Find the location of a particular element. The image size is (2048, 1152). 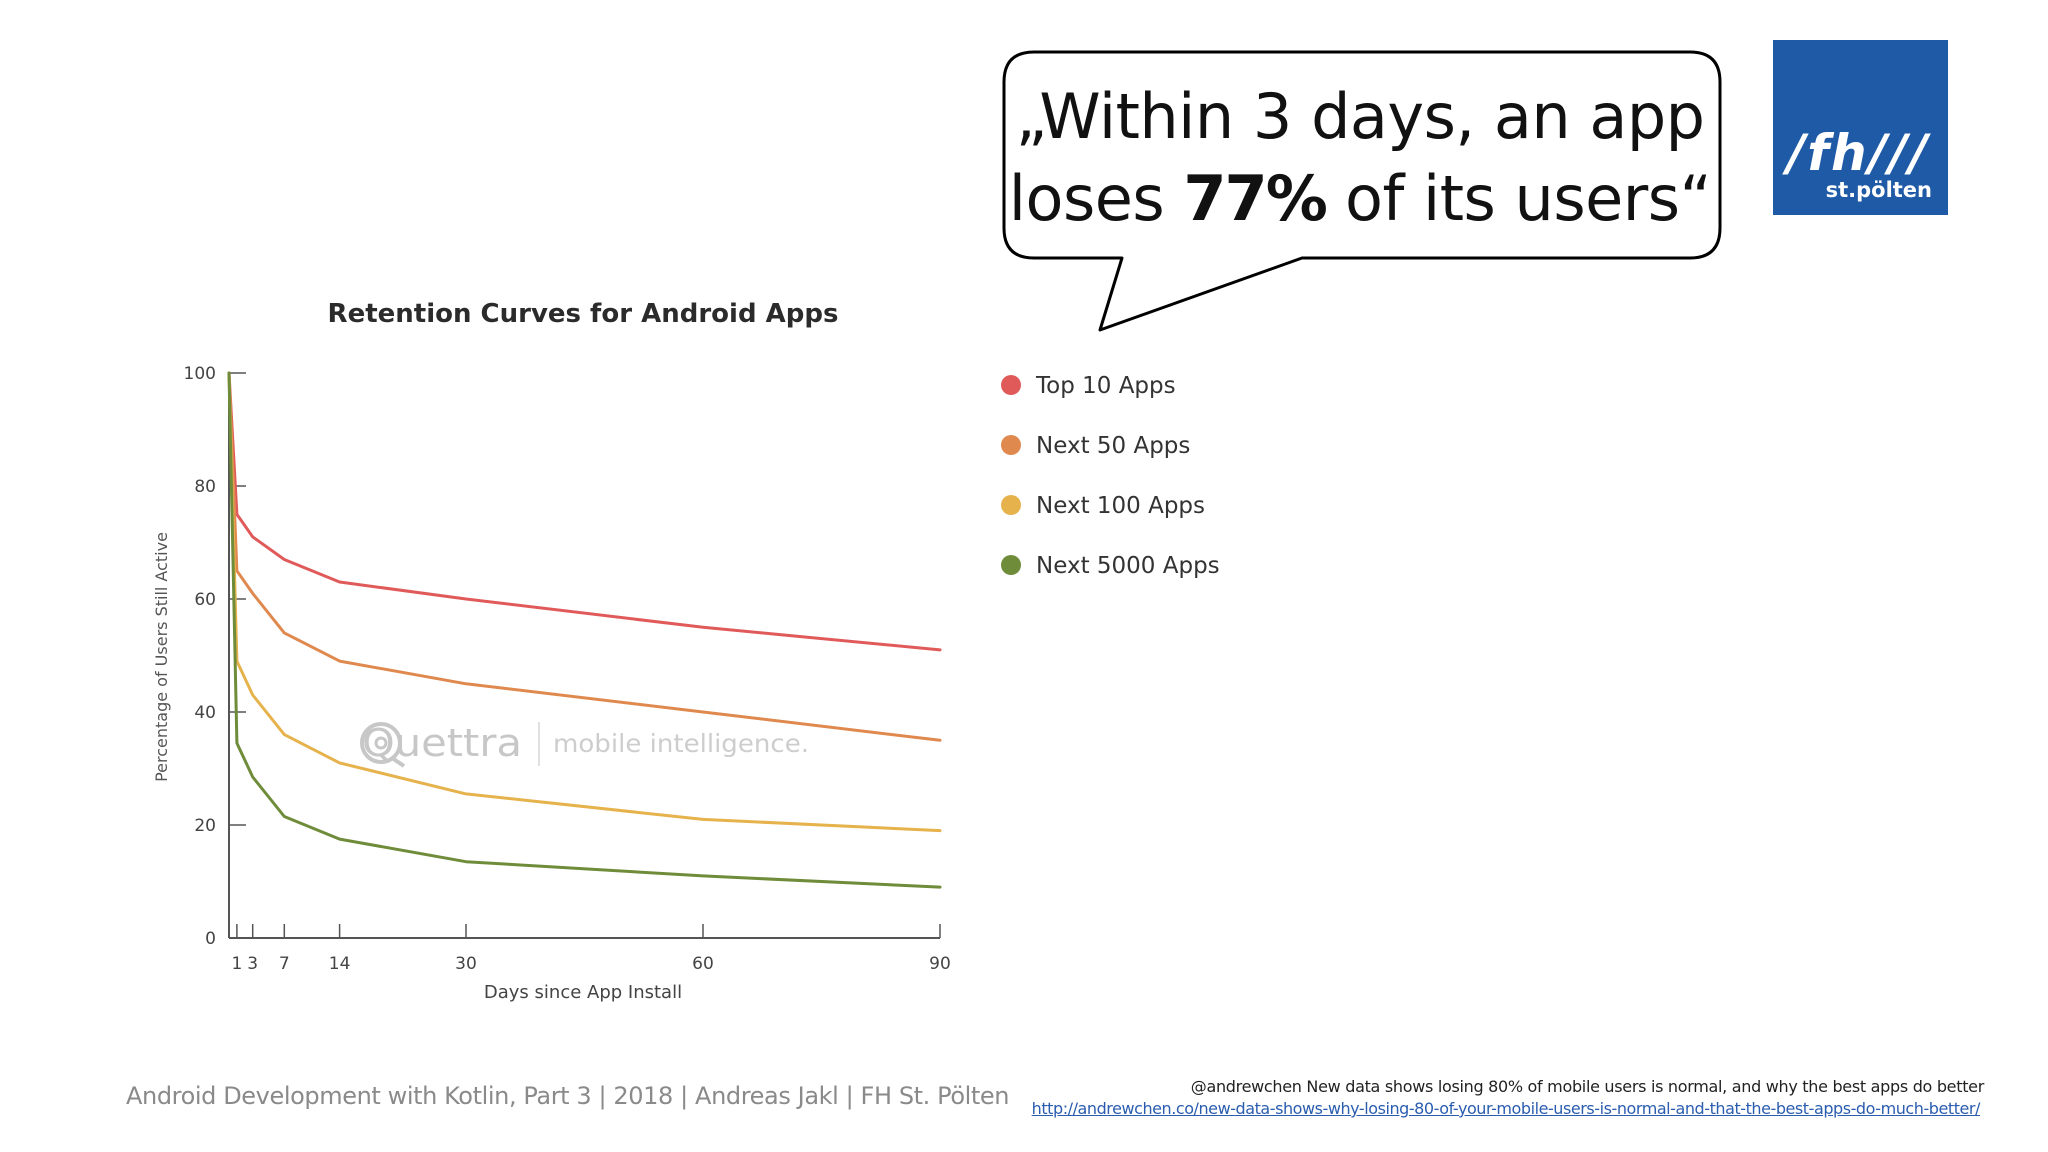

y-tick-label: 40 is located at coordinates (205, 713).